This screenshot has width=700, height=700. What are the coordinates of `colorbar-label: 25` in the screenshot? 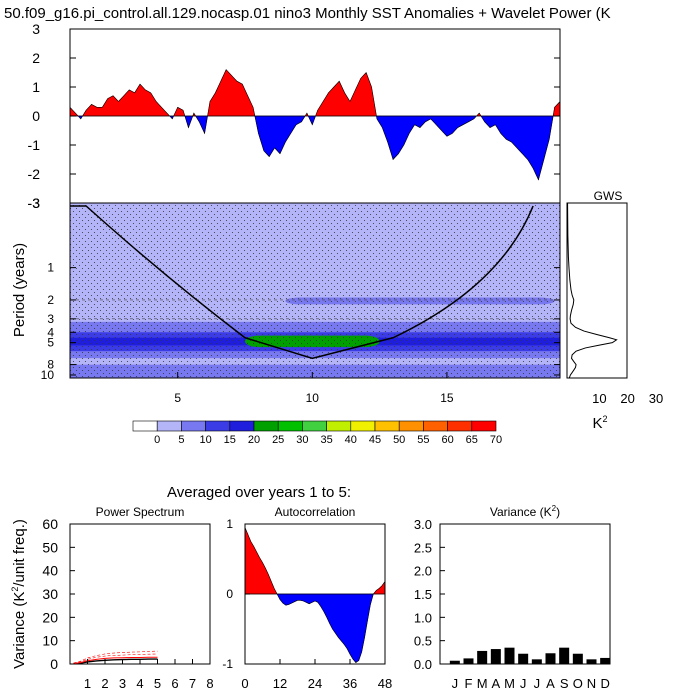 It's located at (278, 440).